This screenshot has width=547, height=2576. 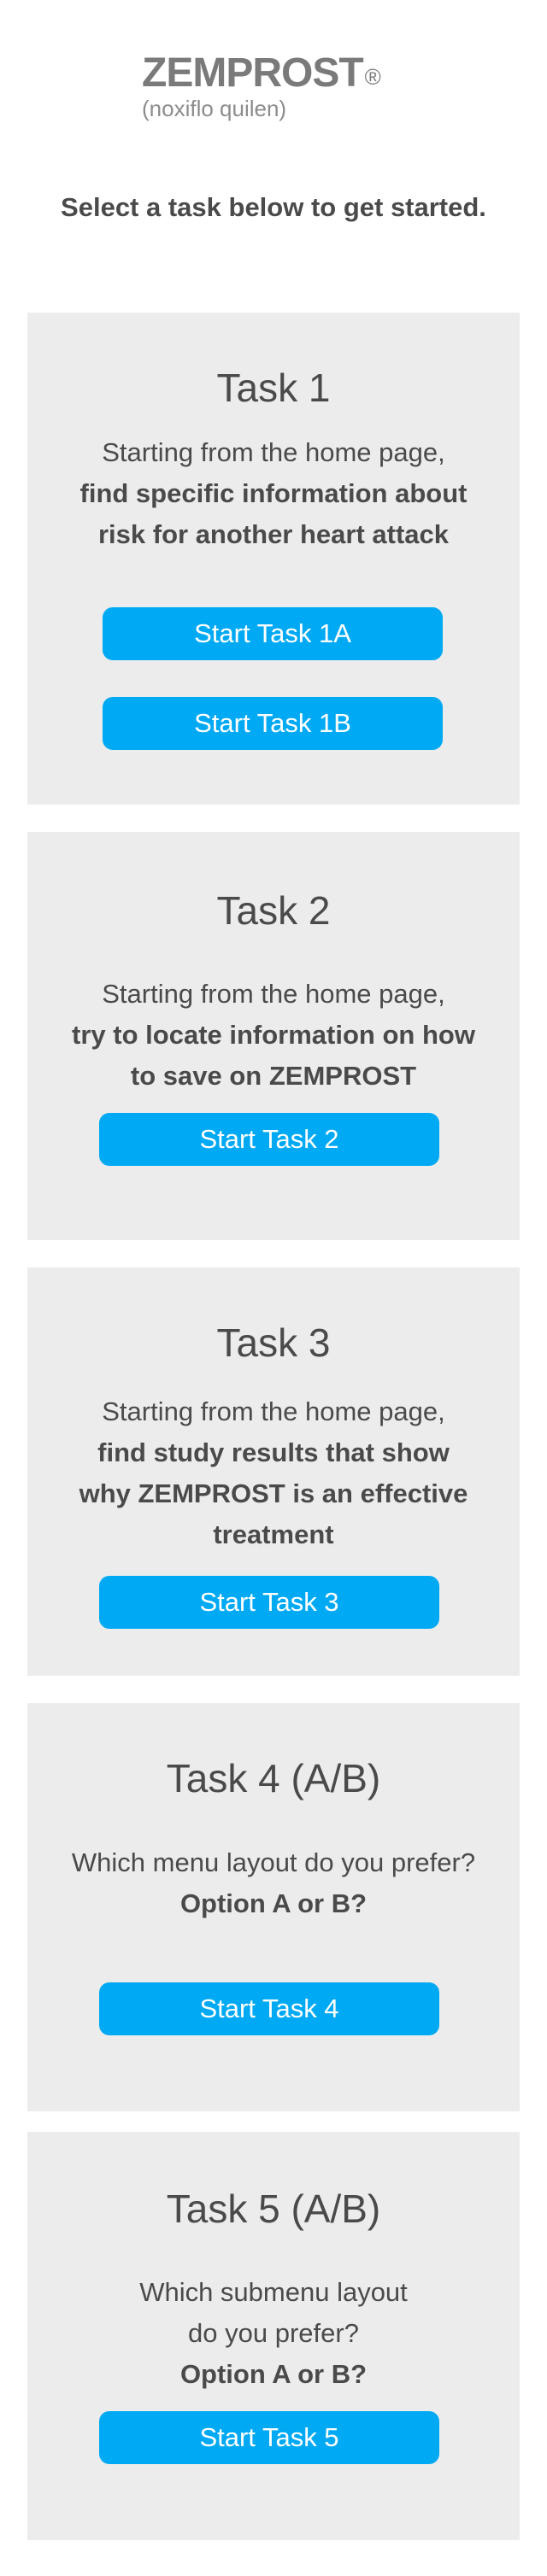 I want to click on brand-logo: ZEMPROST® (noxiflo quilen), so click(x=262, y=86).